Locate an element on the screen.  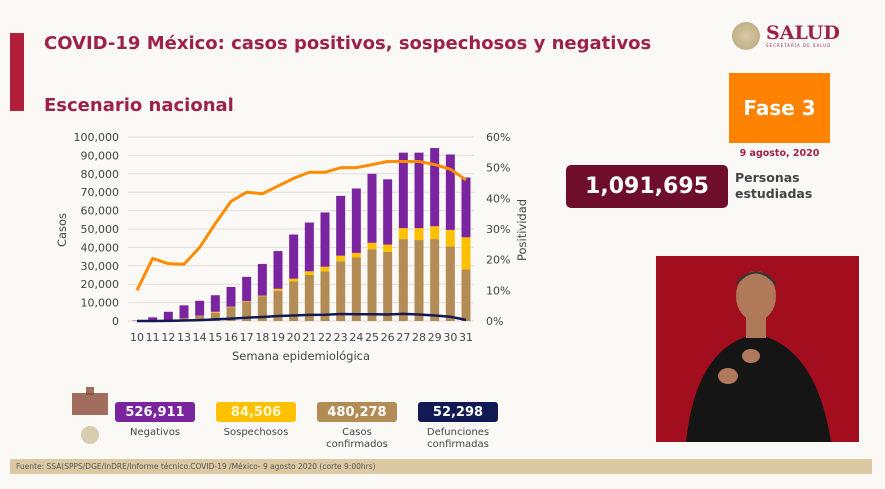
gobierno-mexico-logo is located at coordinates (90, 415).